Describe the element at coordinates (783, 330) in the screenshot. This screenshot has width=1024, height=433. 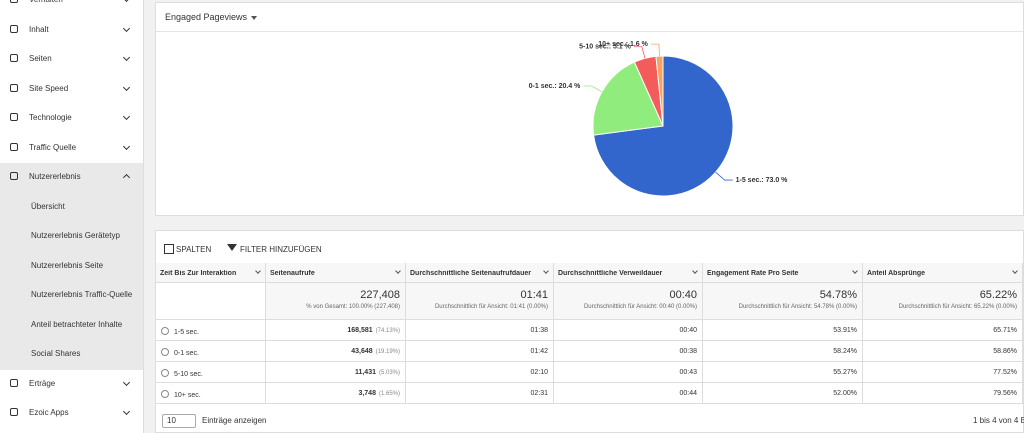
I see `table-cell: 53.91%` at that location.